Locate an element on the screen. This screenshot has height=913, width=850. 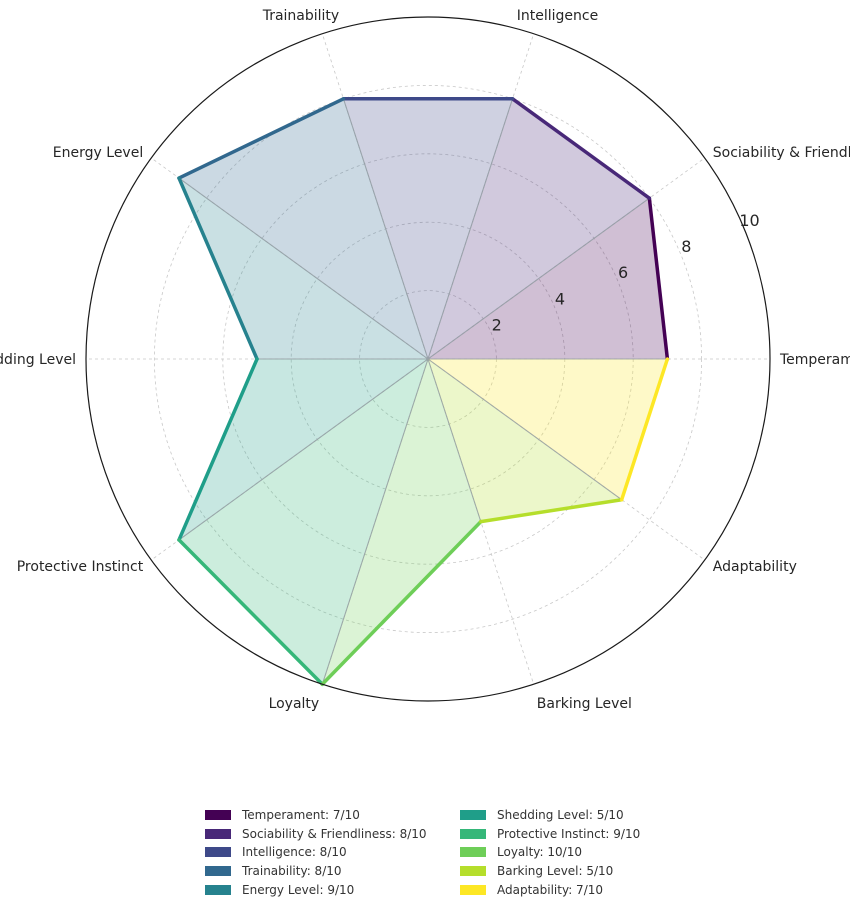
legend-item: Barking Level: 5/10 is located at coordinates (567, 871).